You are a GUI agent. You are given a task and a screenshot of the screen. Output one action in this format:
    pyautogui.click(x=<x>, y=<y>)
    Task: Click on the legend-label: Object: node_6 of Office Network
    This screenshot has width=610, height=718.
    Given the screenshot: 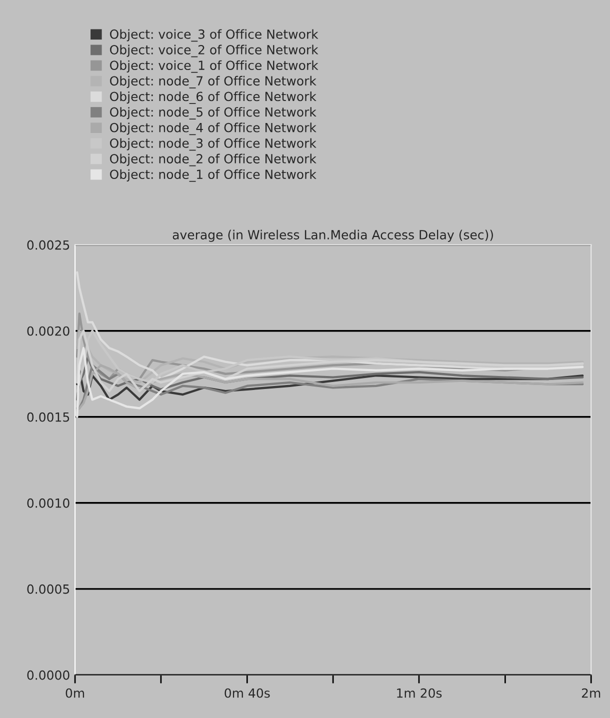 What is the action you would take?
    pyautogui.click(x=213, y=97)
    